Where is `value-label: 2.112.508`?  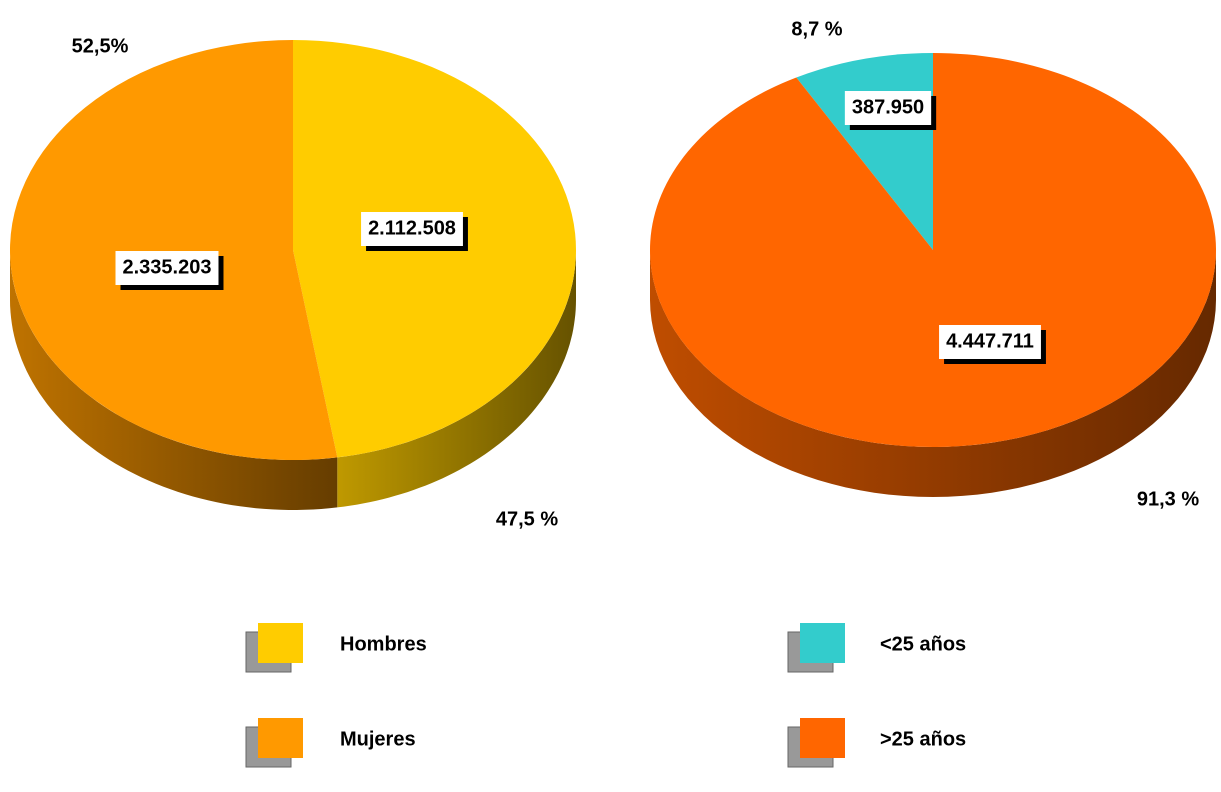 value-label: 2.112.508 is located at coordinates (412, 228).